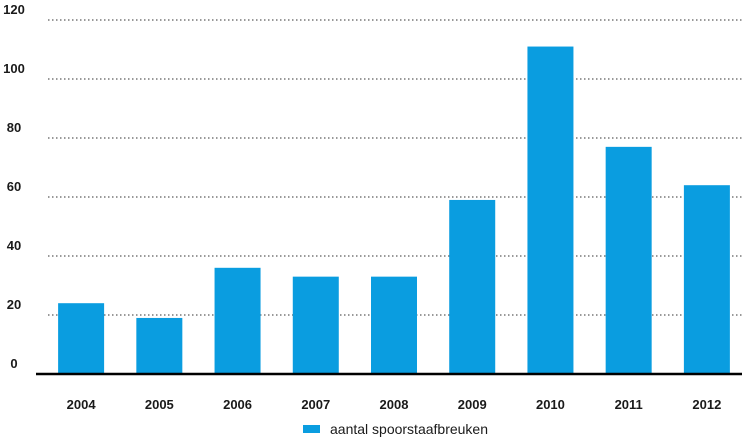 The image size is (748, 443). I want to click on x-tick-label: 2012, so click(706, 404).